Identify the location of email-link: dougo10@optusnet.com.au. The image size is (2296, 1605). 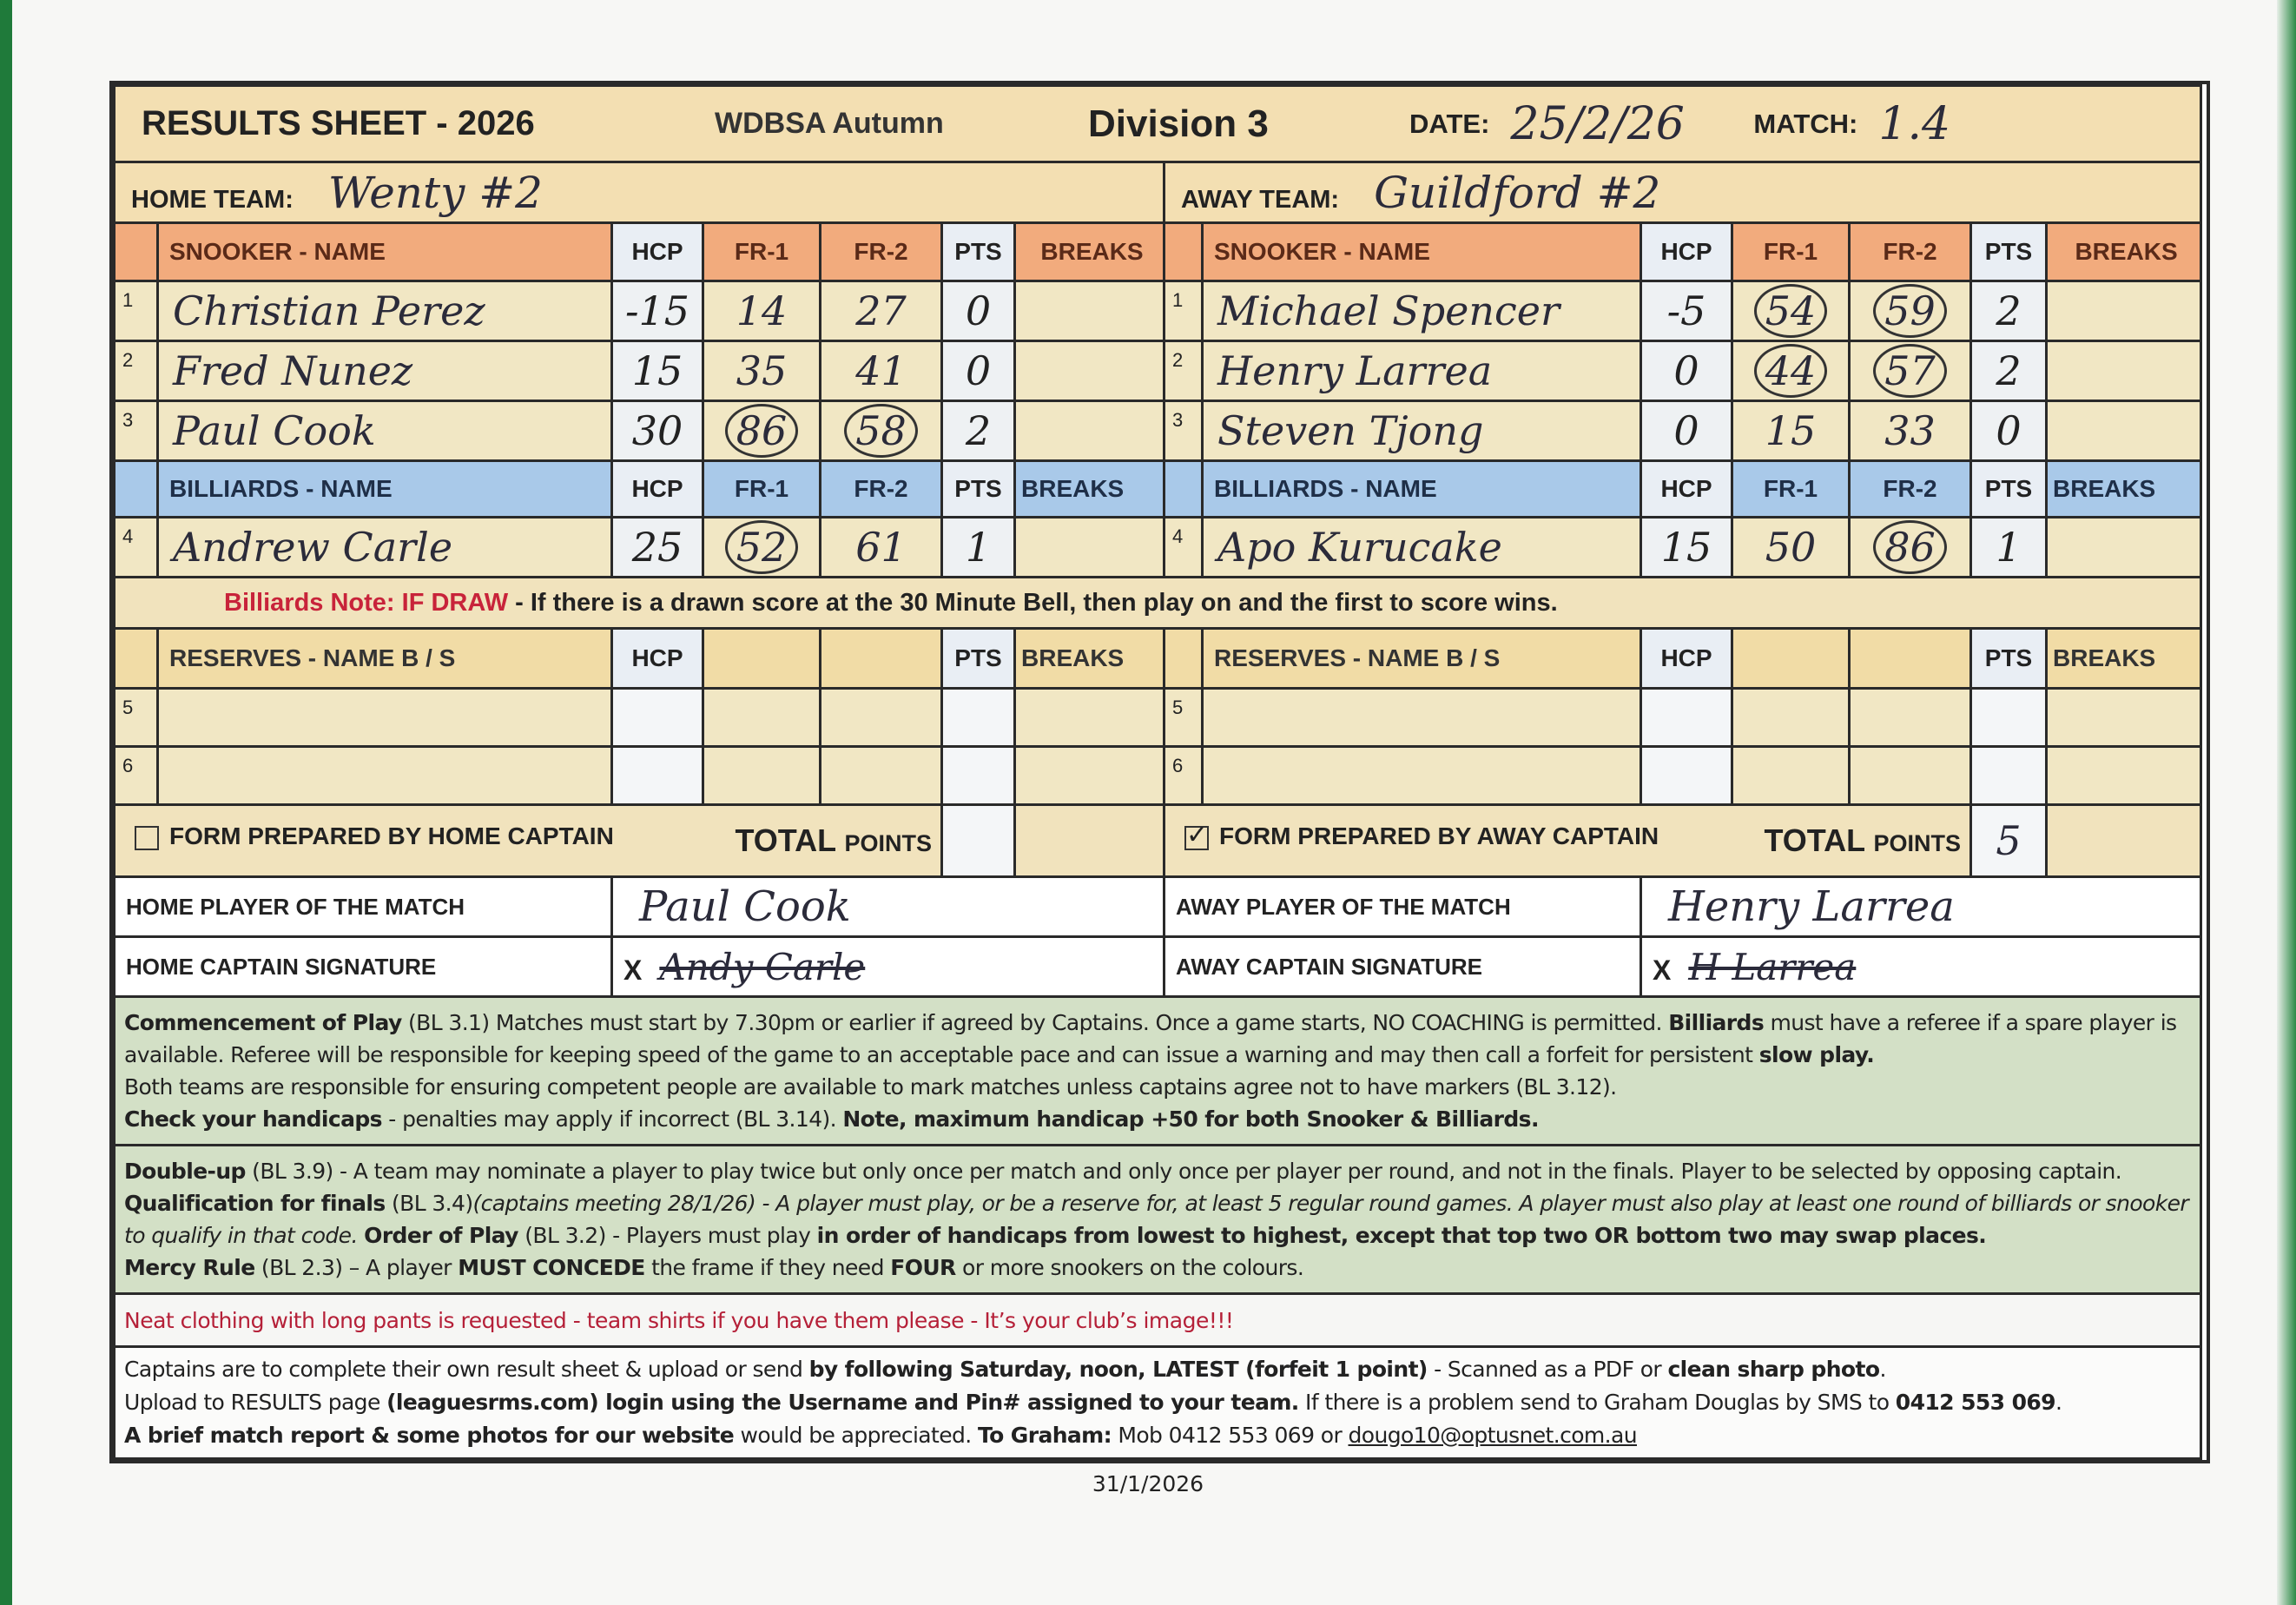
(1492, 1436).